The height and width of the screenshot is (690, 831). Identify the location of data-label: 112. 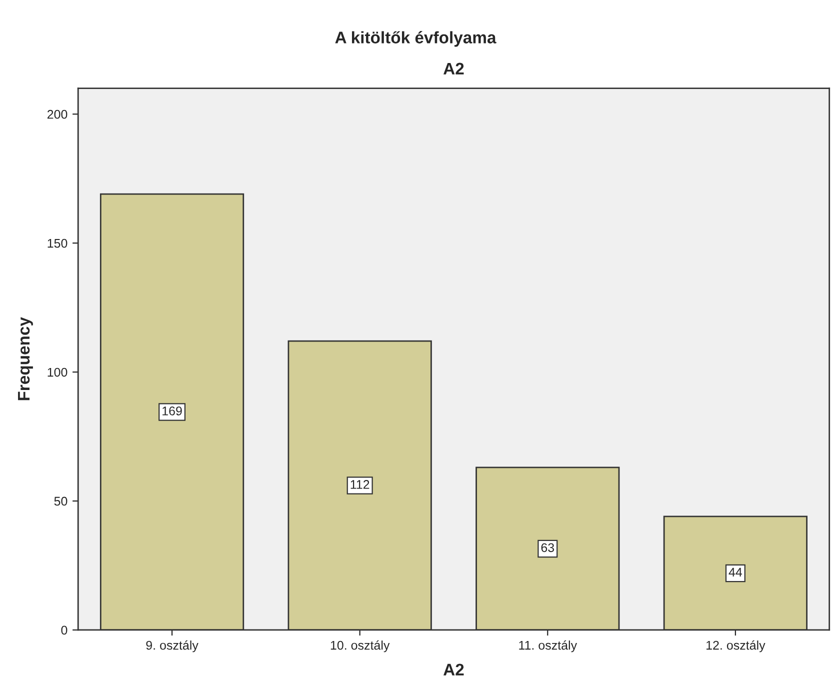
(360, 484).